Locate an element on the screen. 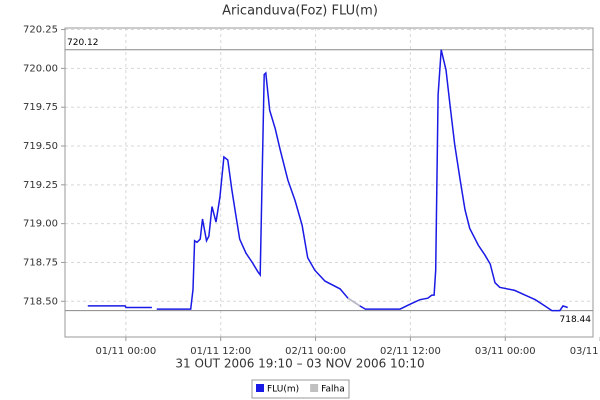 The width and height of the screenshot is (600, 400). data-line is located at coordinates (354, 302).